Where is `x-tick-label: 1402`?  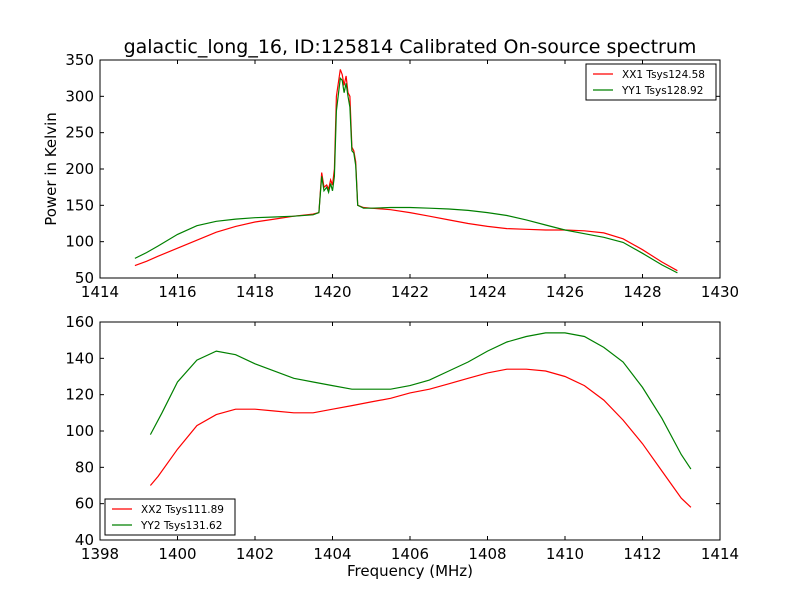 x-tick-label: 1402 is located at coordinates (255, 554).